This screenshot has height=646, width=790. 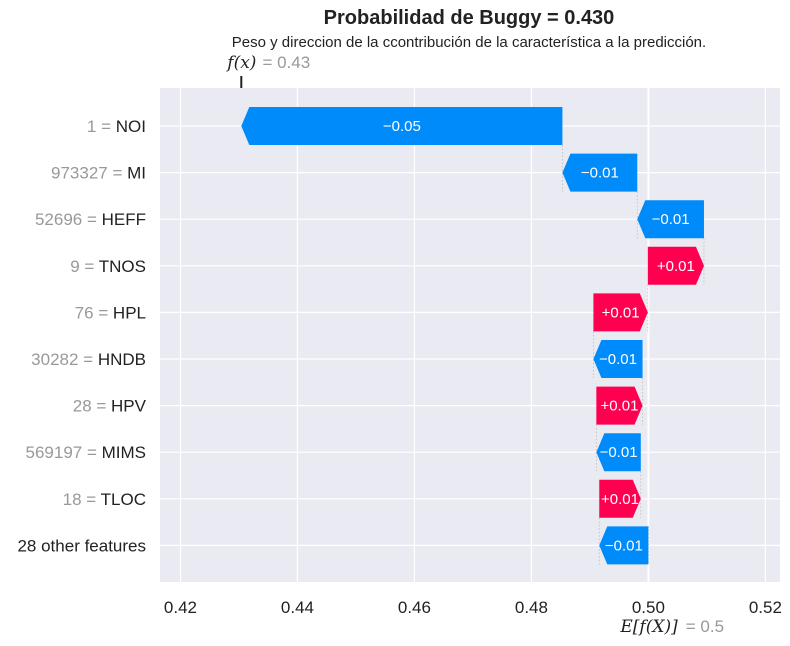 What do you see at coordinates (414, 607) in the screenshot?
I see `x-tick-label: 0.46` at bounding box center [414, 607].